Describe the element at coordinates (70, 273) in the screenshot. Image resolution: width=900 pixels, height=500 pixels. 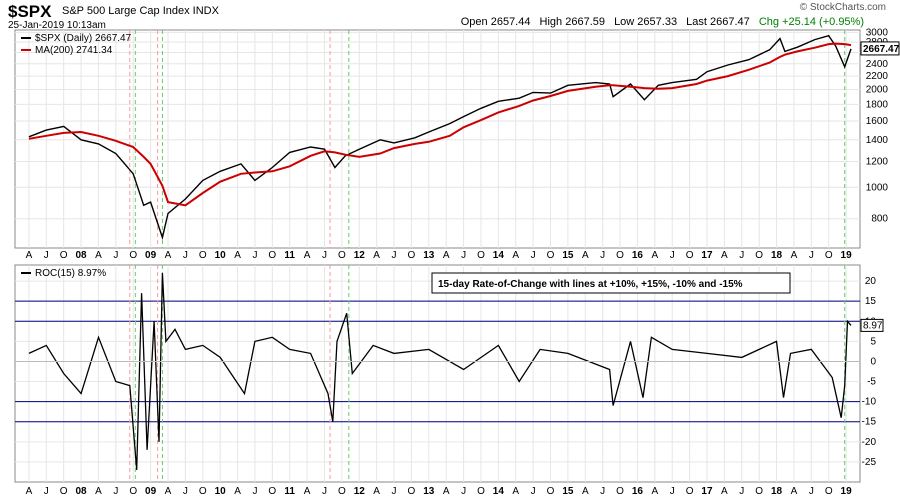
I see `legend-label-roc: ROC(15) 8.97%` at that location.